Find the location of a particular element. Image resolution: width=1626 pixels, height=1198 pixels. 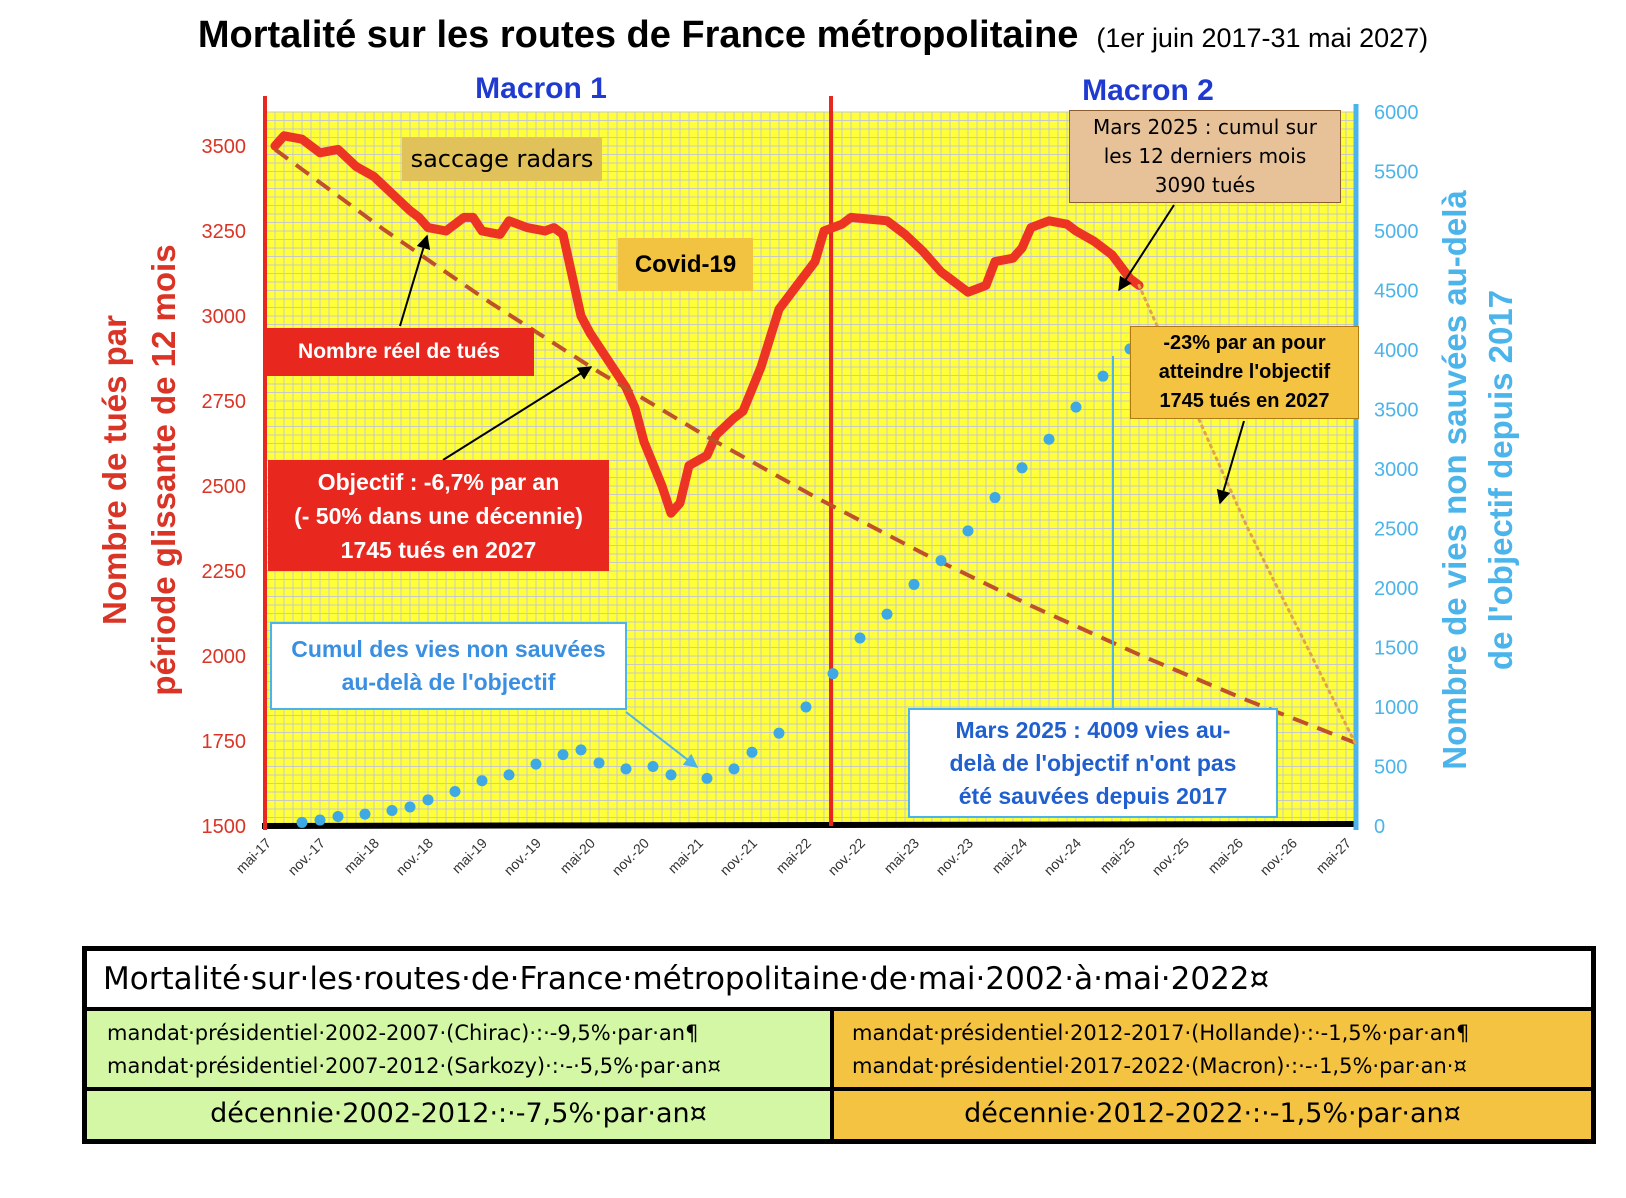

x-tick-label: mai-20 is located at coordinates (578, 856).